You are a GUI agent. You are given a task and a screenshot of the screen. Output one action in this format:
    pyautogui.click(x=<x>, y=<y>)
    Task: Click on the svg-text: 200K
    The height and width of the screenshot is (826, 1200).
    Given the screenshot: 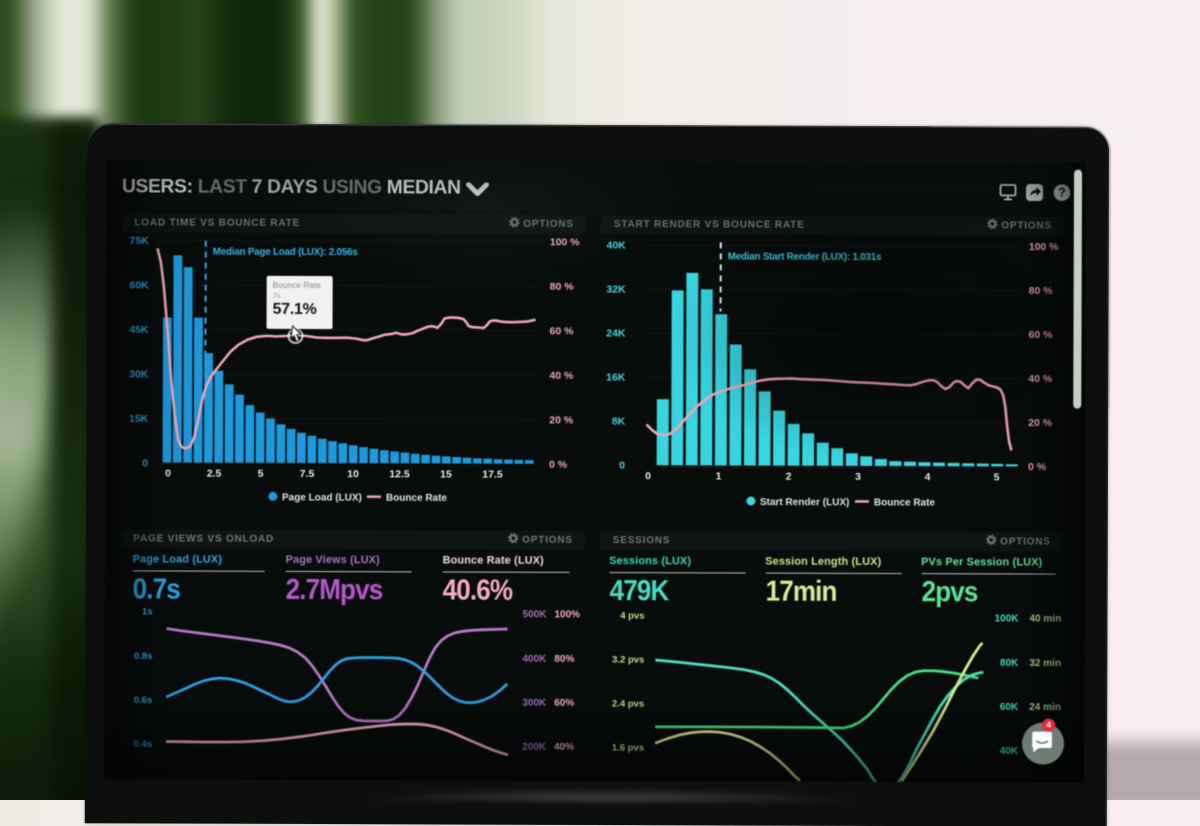 What is the action you would take?
    pyautogui.click(x=534, y=746)
    